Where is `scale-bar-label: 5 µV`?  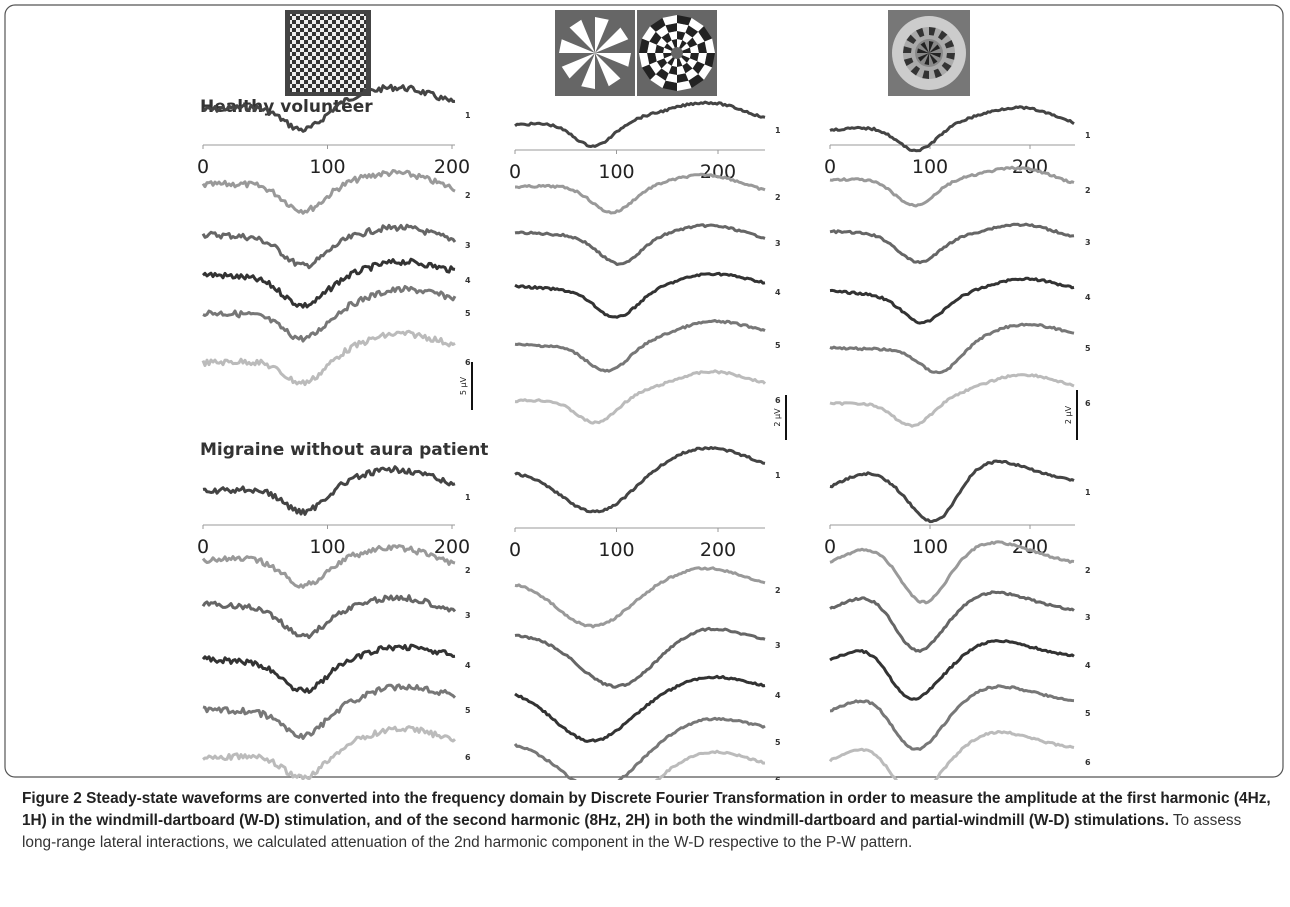
scale-bar-label: 5 µV is located at coordinates (463, 385).